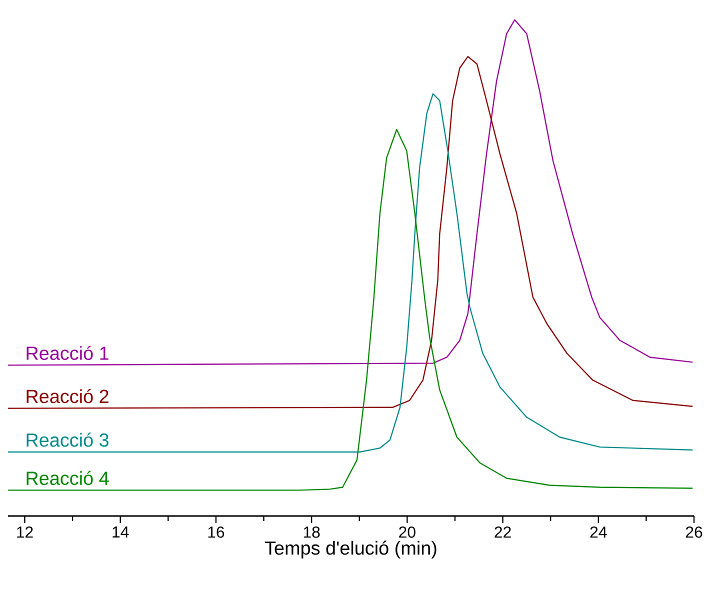 The width and height of the screenshot is (709, 591). Describe the element at coordinates (598, 532) in the screenshot. I see `x-tick-label: 24` at that location.